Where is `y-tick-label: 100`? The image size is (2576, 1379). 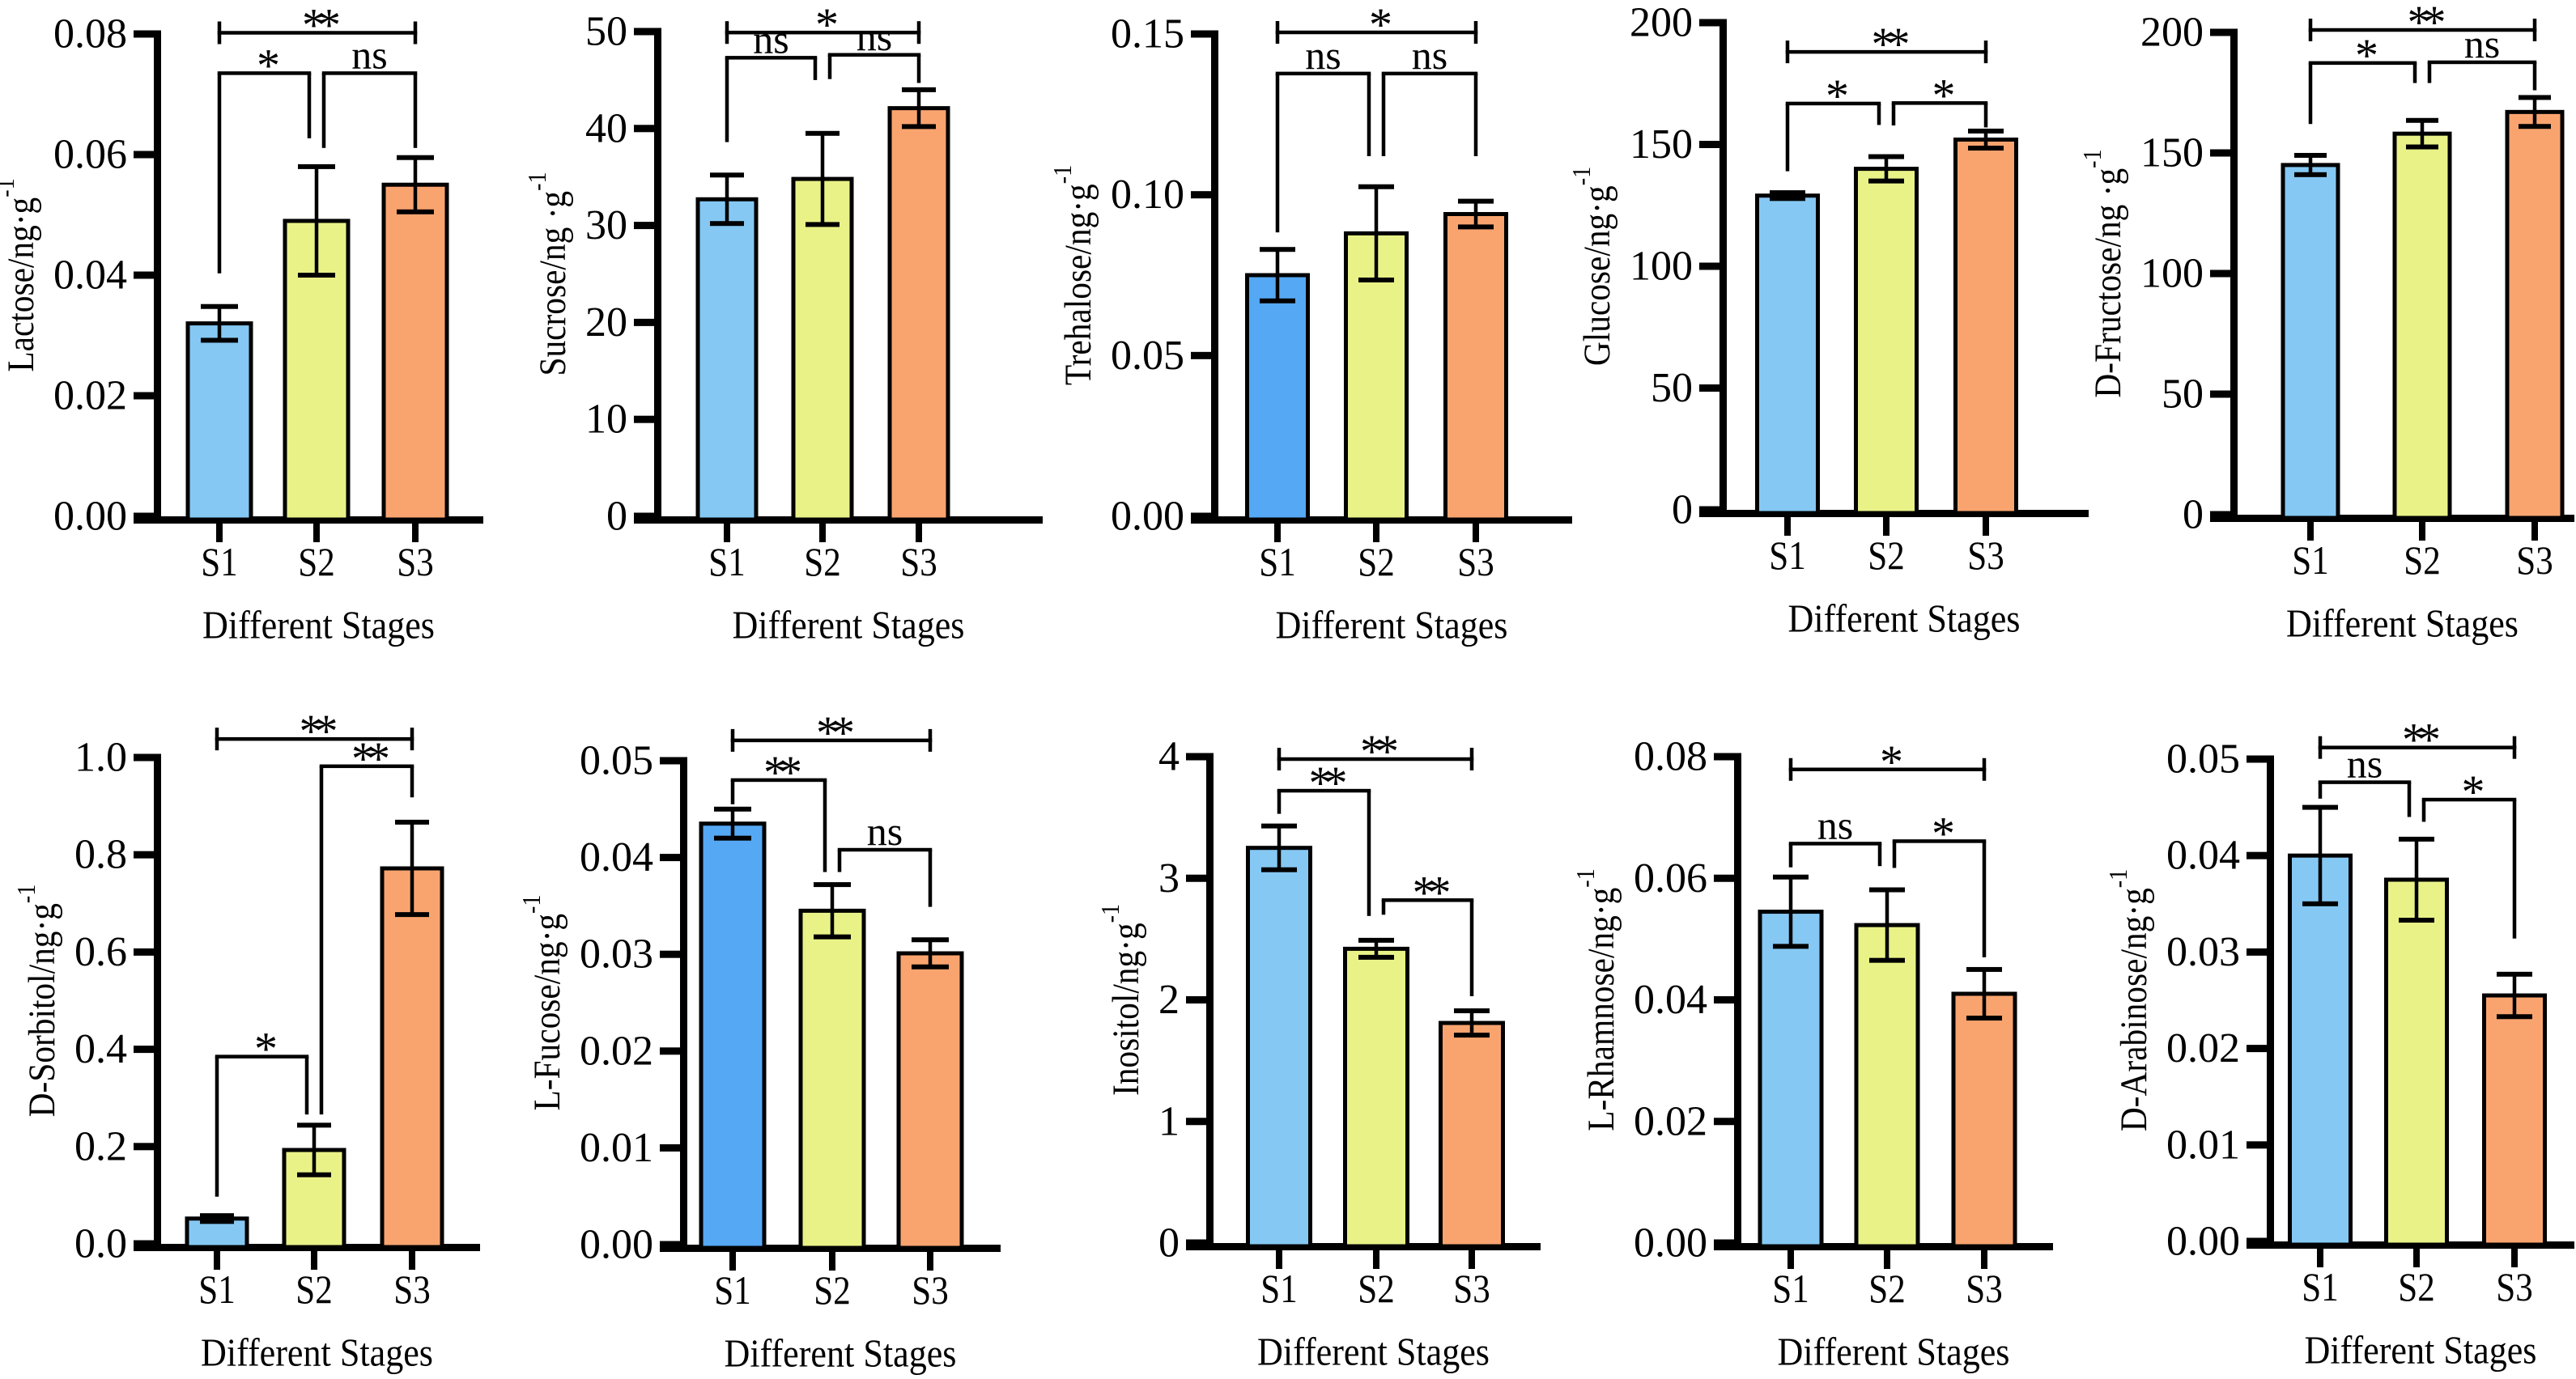 y-tick-label: 100 is located at coordinates (1662, 267).